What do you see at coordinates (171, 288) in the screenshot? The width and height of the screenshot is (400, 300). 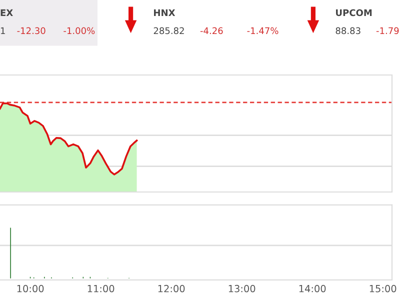 I see `x-tick-label: 12:00` at bounding box center [171, 288].